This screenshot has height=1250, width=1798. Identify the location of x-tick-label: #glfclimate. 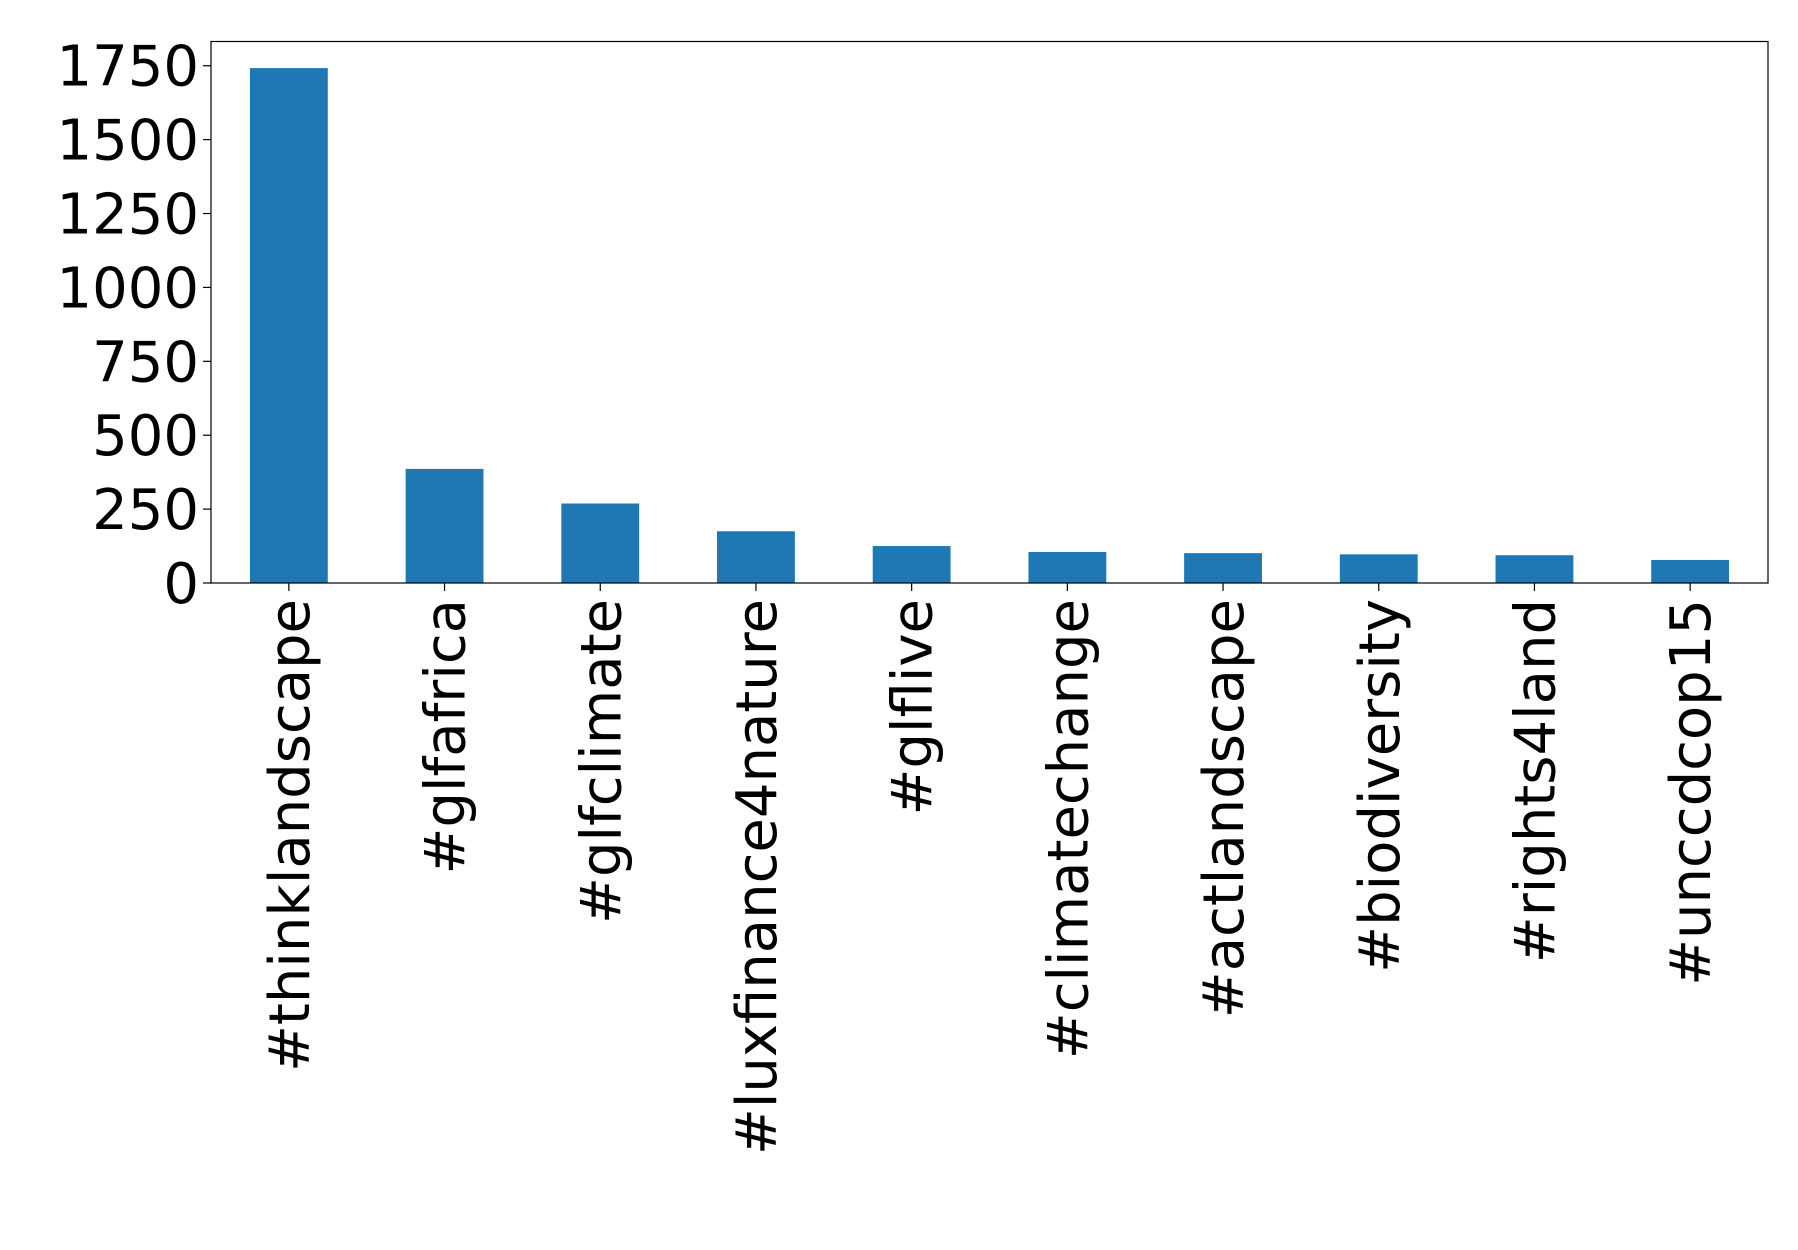
(601, 761).